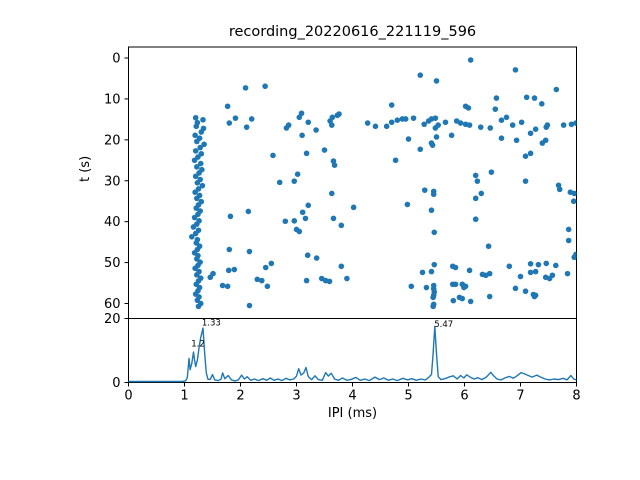 The height and width of the screenshot is (480, 640). What do you see at coordinates (576, 396) in the screenshot?
I see `x-tick-label: 8` at bounding box center [576, 396].